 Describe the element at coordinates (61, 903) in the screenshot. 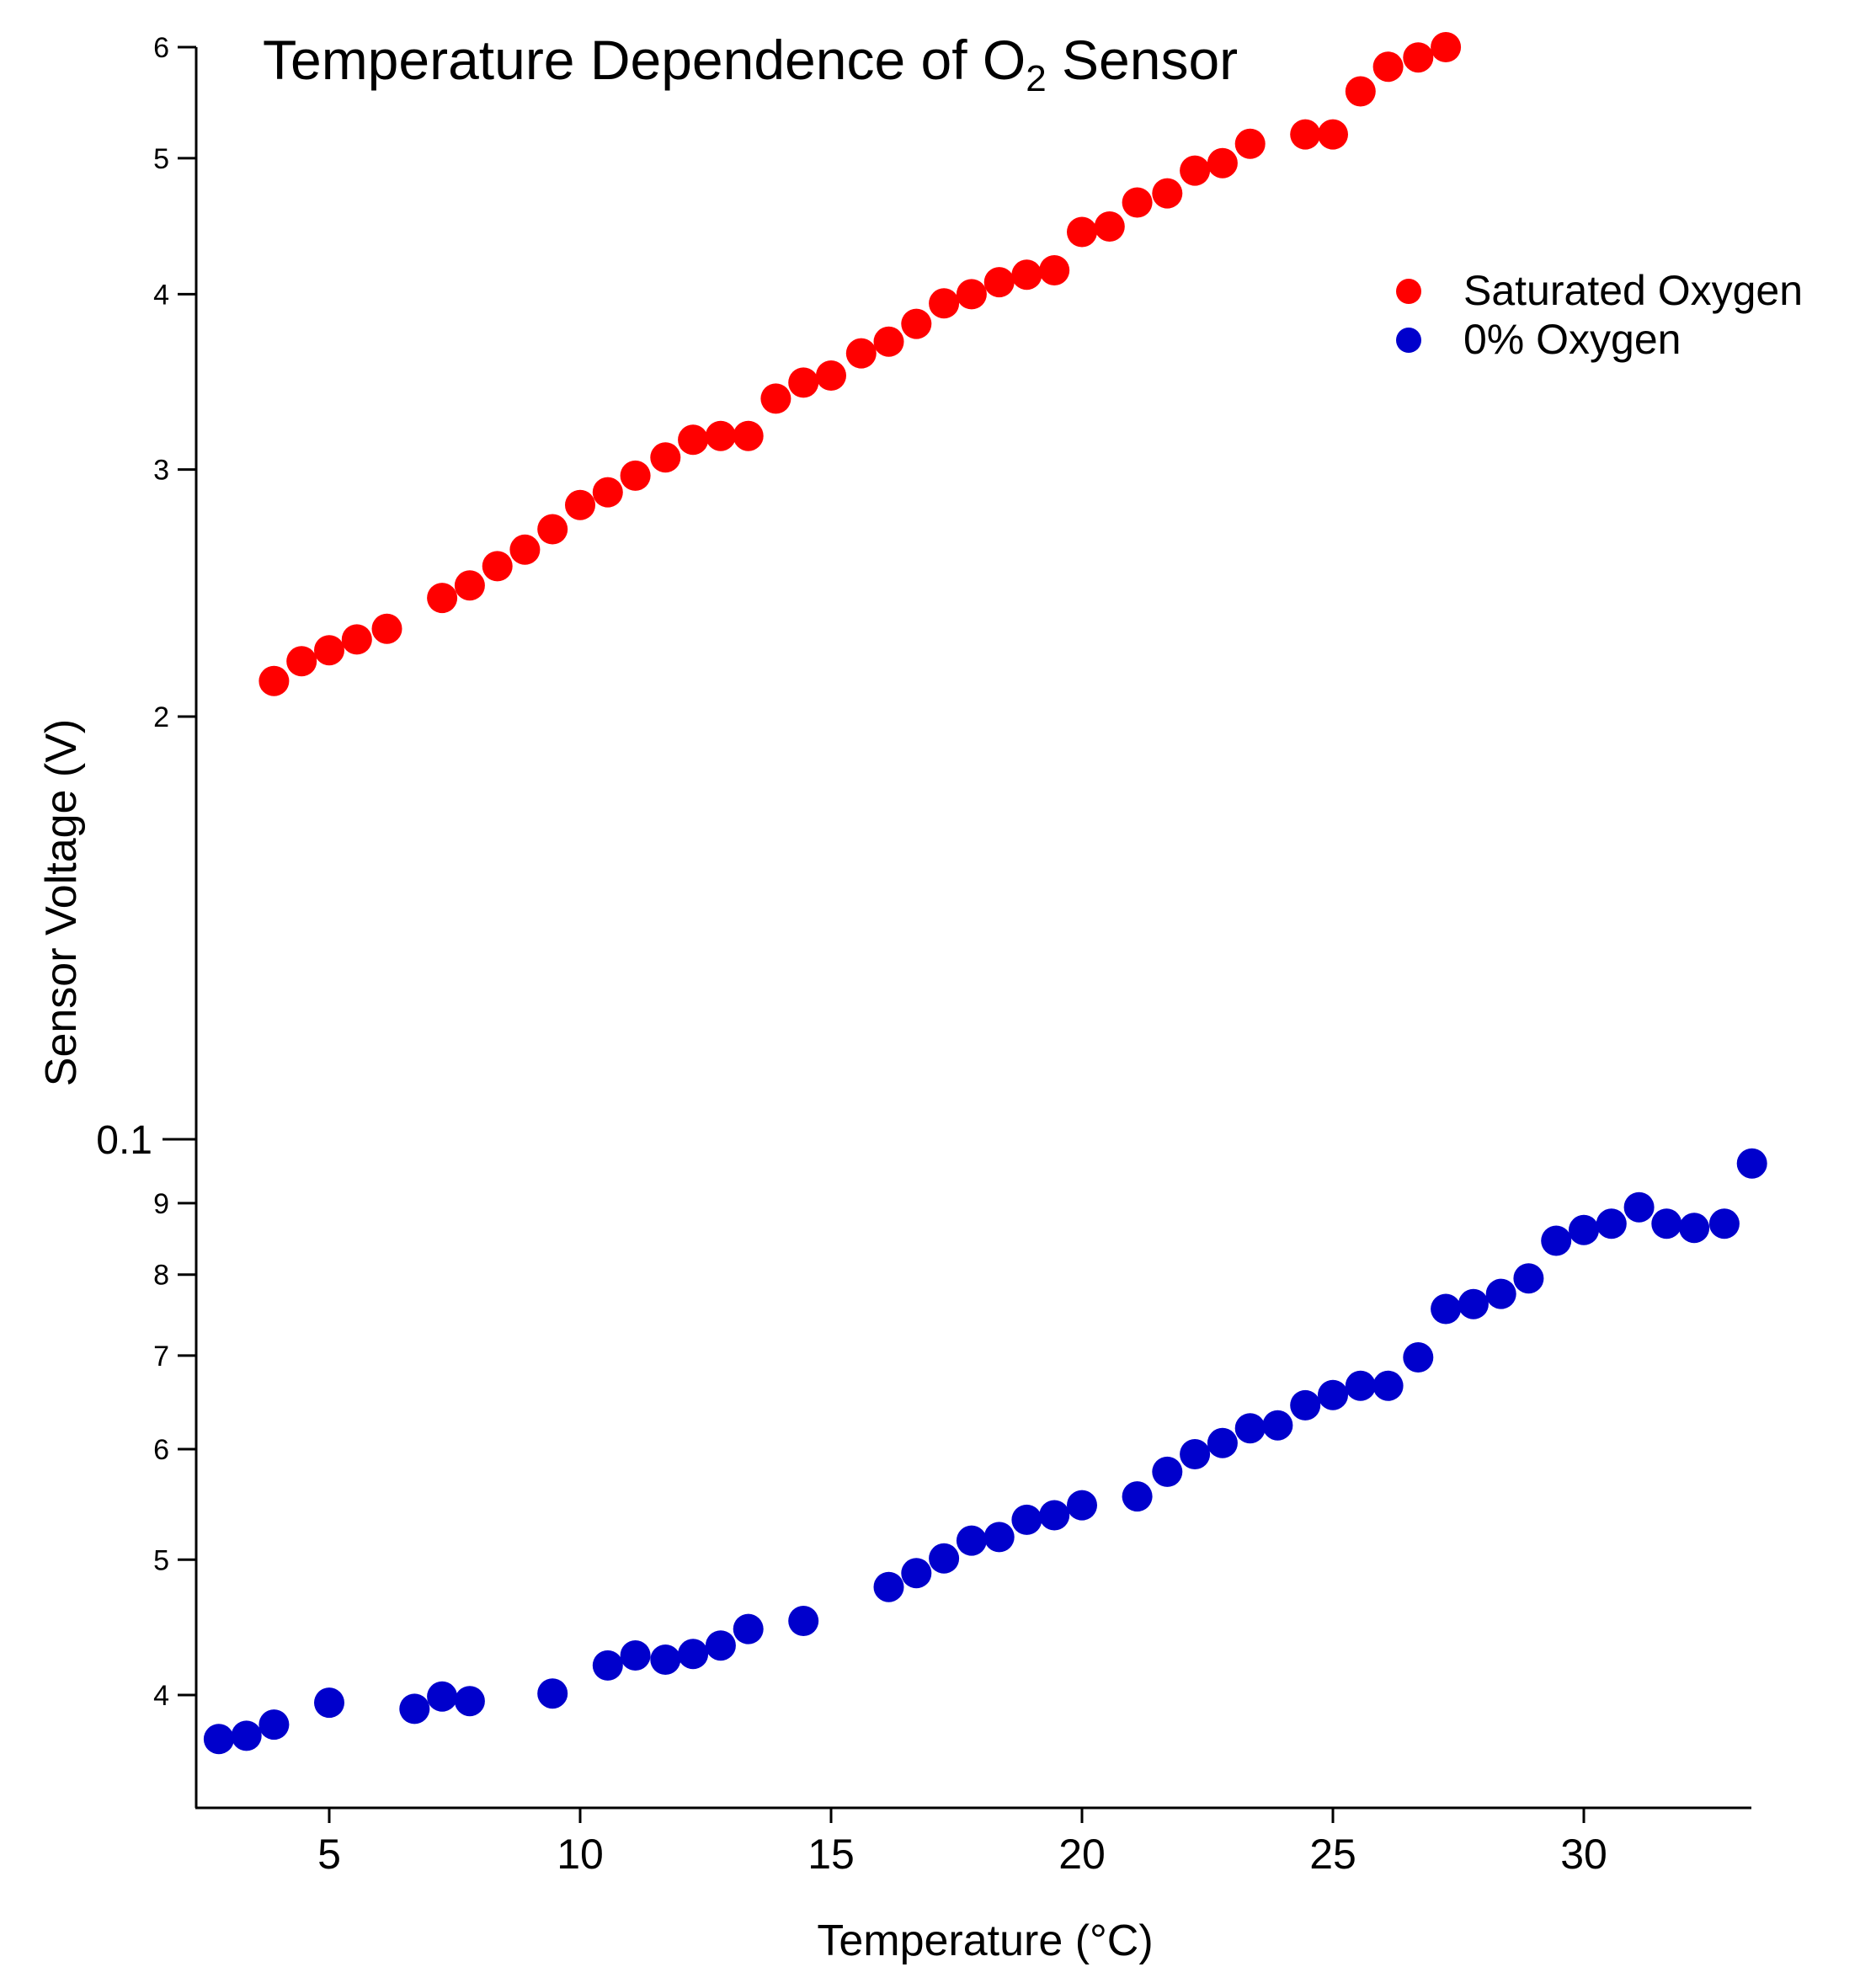

I see `y-axis-title: Sensor Voltage (V)` at that location.